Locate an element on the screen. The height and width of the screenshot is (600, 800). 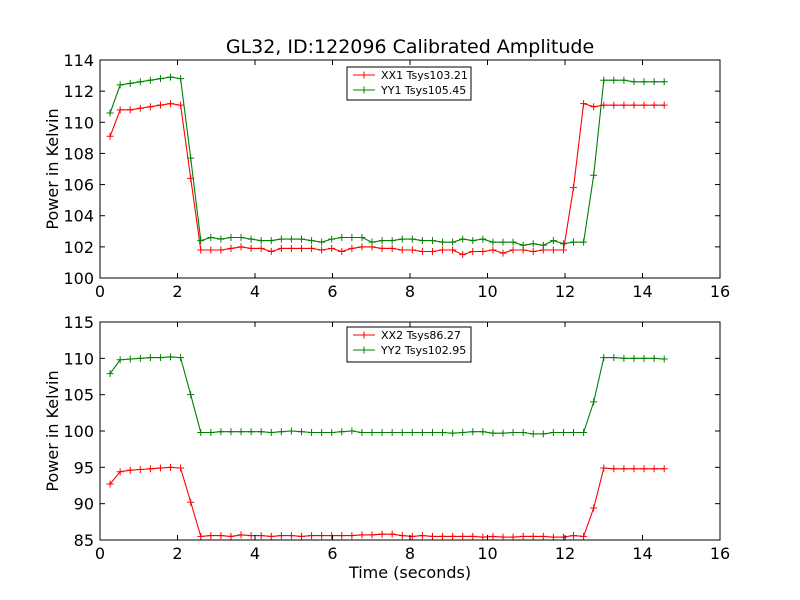
y-tick-label: 115 is located at coordinates (78, 322).